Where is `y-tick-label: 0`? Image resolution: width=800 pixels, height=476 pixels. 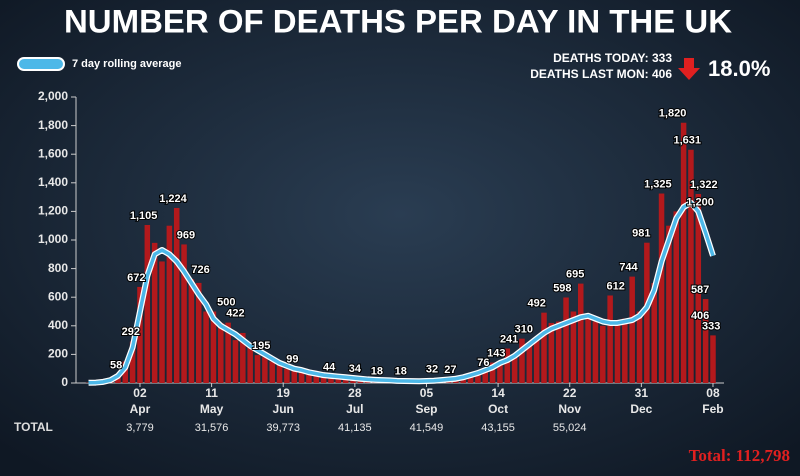 y-tick-label: 0 is located at coordinates (64, 382).